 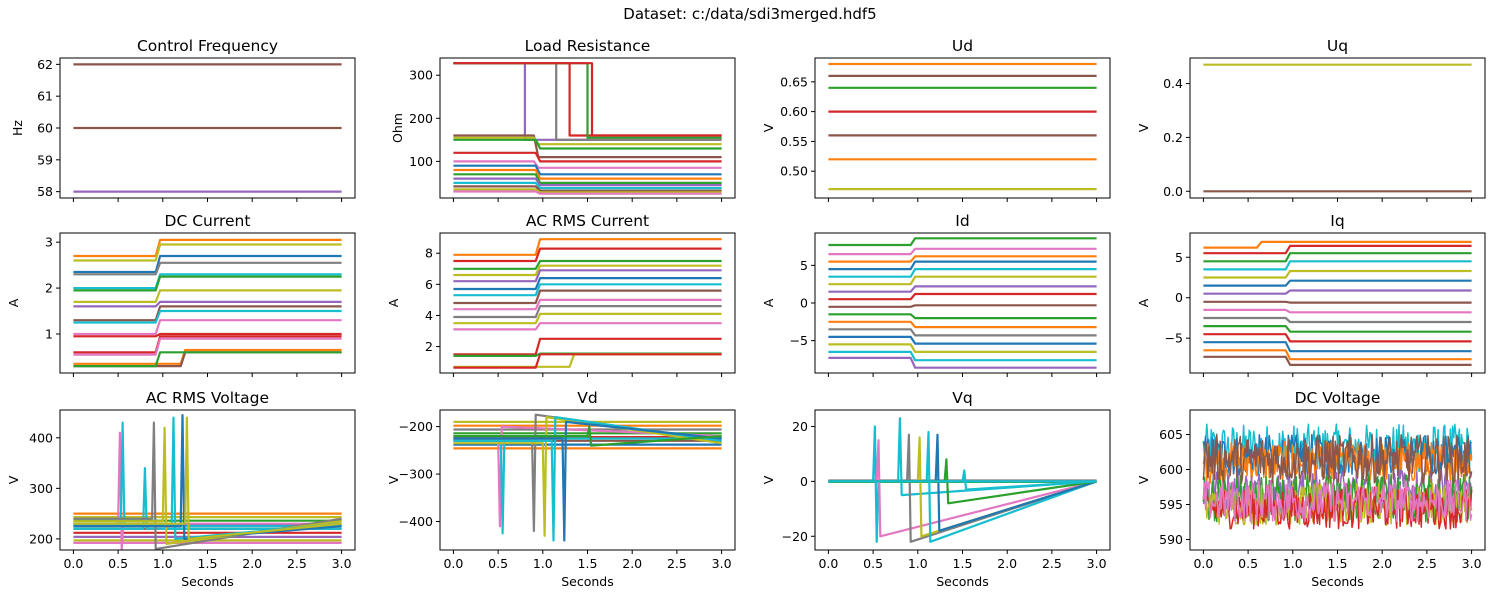 What do you see at coordinates (587, 221) in the screenshot?
I see `subplot-title: AC RMS Current` at bounding box center [587, 221].